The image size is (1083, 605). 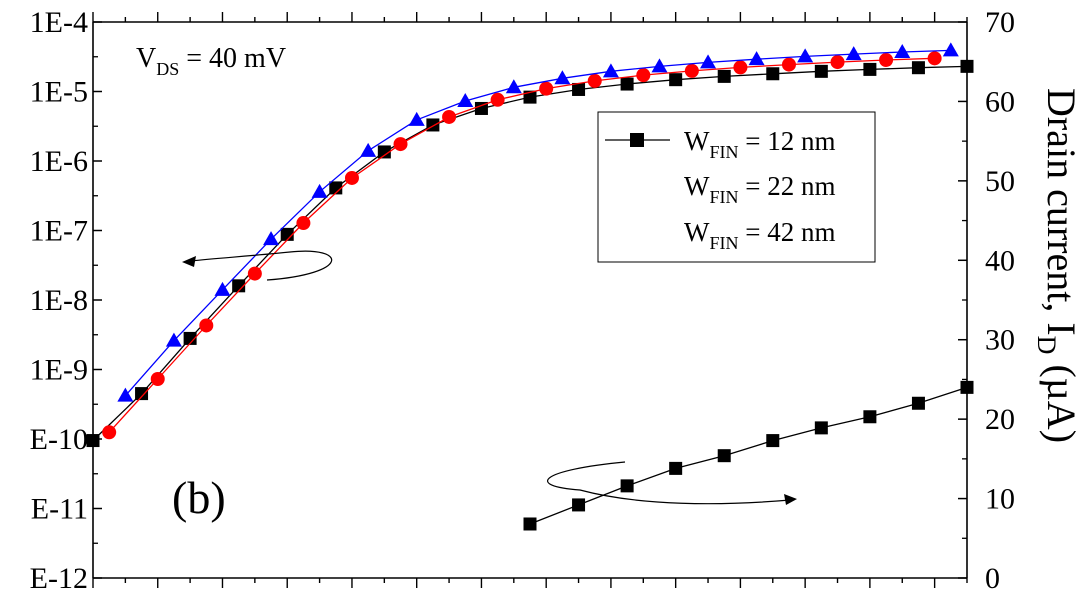 What do you see at coordinates (1000, 22) in the screenshot?
I see `right-tick-label: 70` at bounding box center [1000, 22].